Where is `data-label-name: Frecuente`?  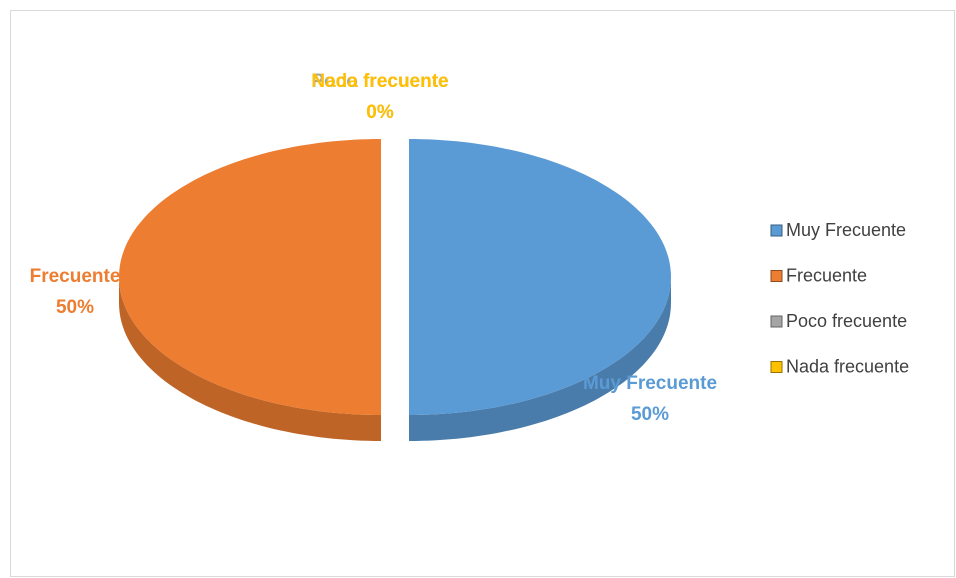 data-label-name: Frecuente is located at coordinates (75, 276).